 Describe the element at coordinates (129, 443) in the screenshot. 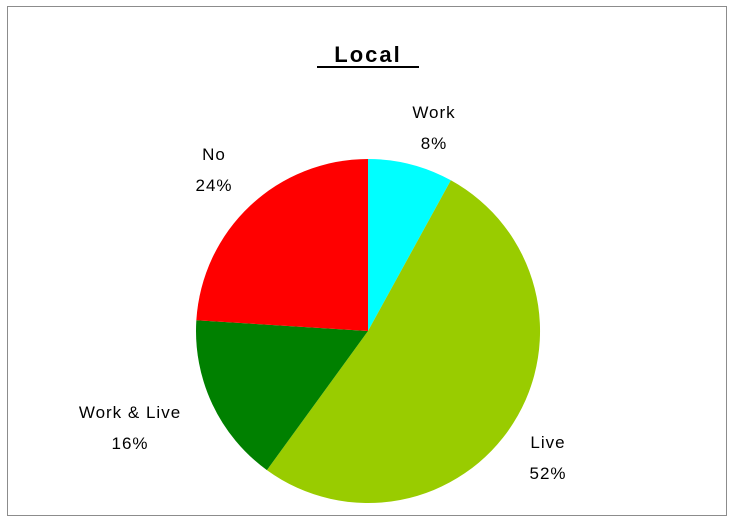

I see `slice-percent-label: 16%` at that location.